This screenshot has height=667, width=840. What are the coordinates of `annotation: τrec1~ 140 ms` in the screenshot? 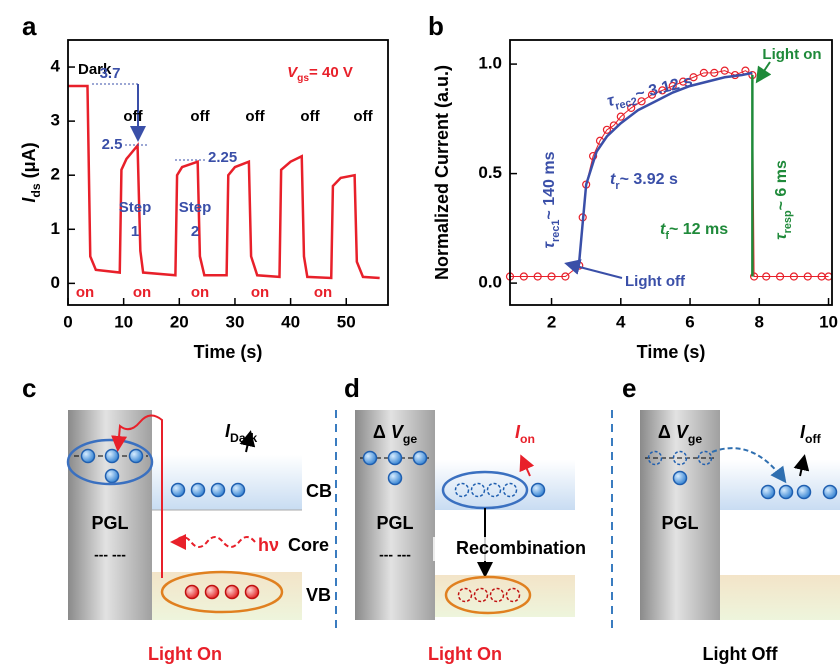 It's located at (551, 199).